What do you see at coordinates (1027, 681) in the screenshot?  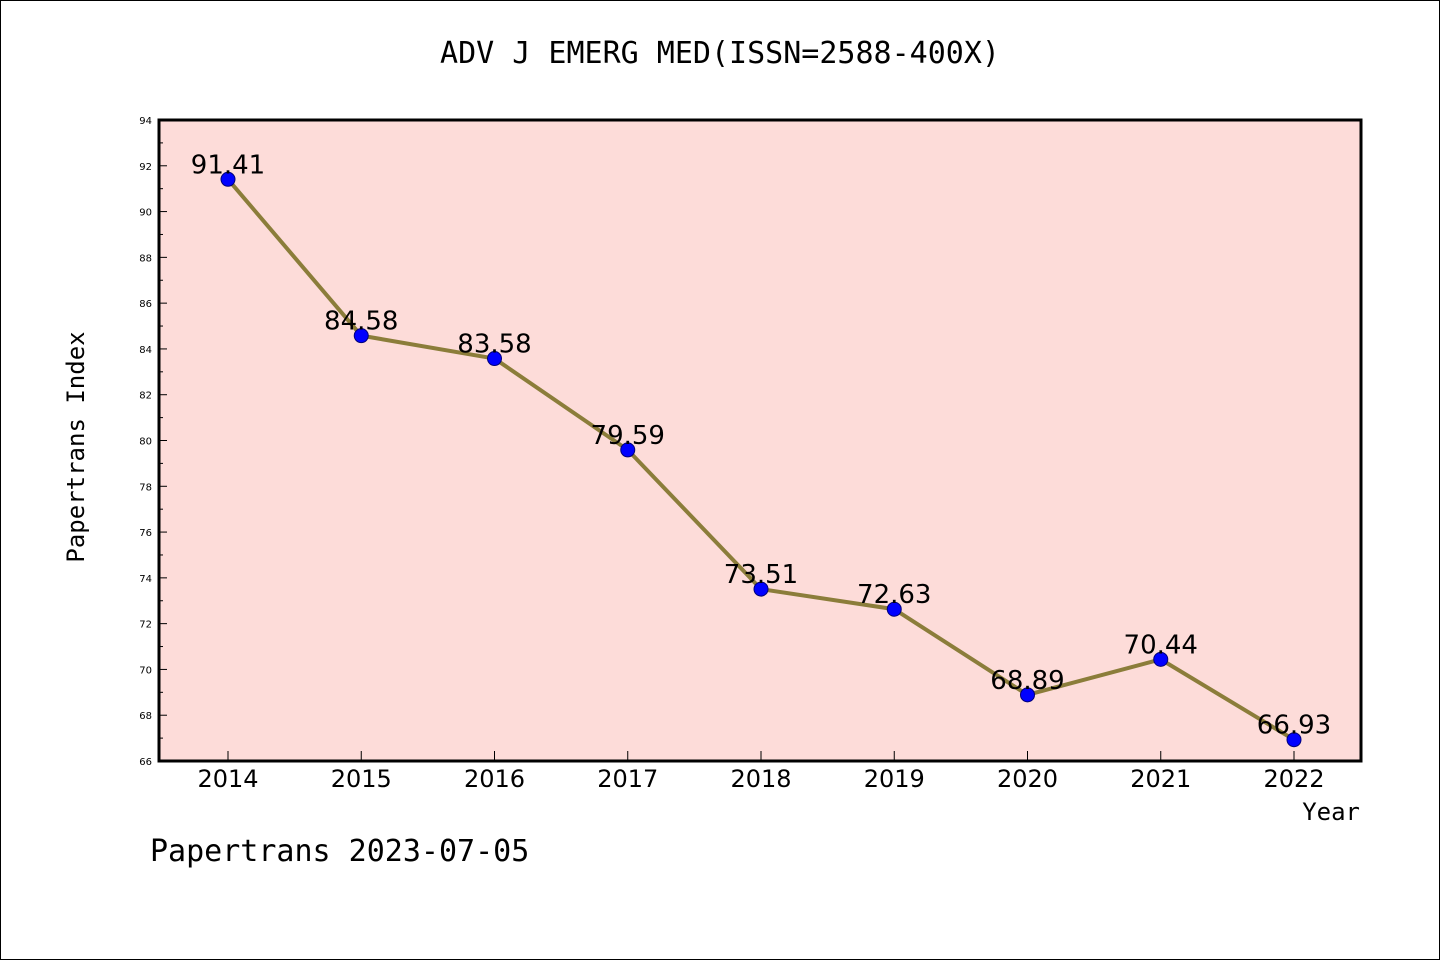 I see `data-label: 68.89` at bounding box center [1027, 681].